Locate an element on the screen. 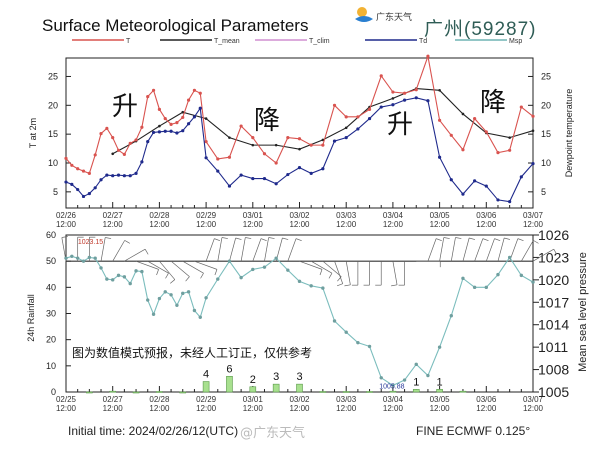 Image resolution: width=600 pixels, height=450 pixels. bottom-left-y-tick-label: 20 is located at coordinates (51, 340).